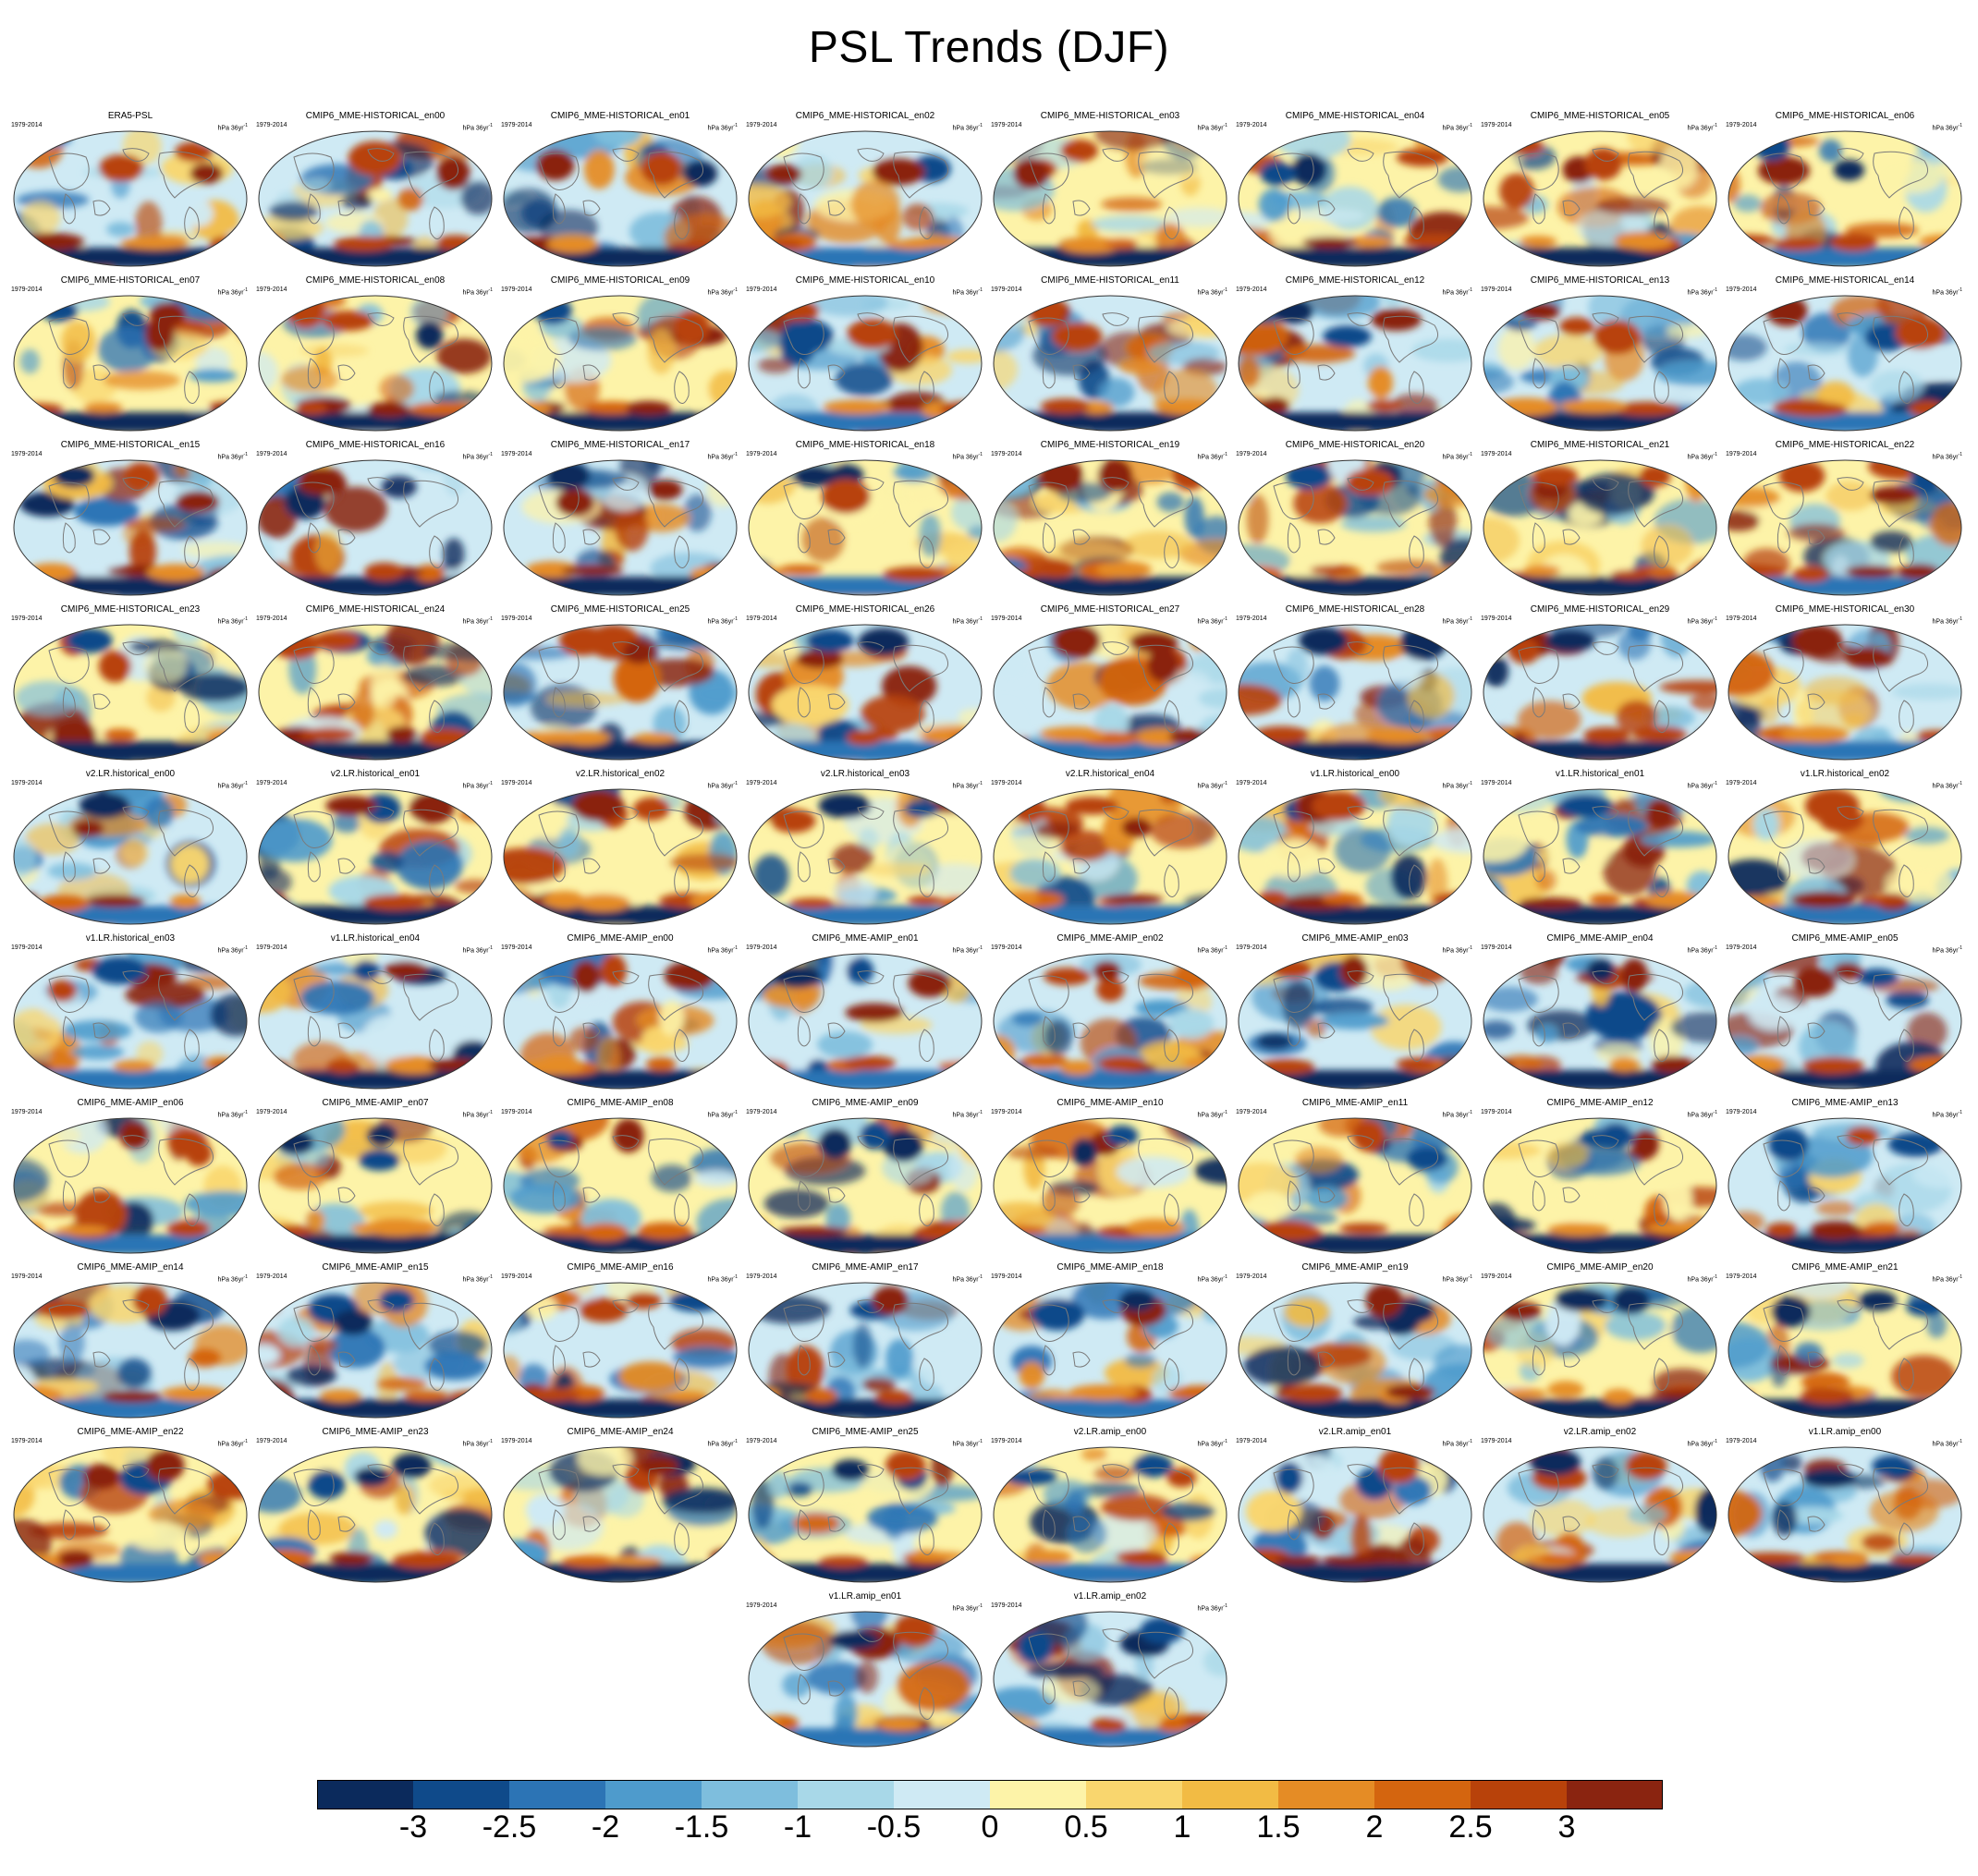 This screenshot has width=1978, height=1876. What do you see at coordinates (1845, 847) in the screenshot?
I see `map-panel: v1.LR.historical_en02 1979-2014 hPa 36yr-1` at bounding box center [1845, 847].